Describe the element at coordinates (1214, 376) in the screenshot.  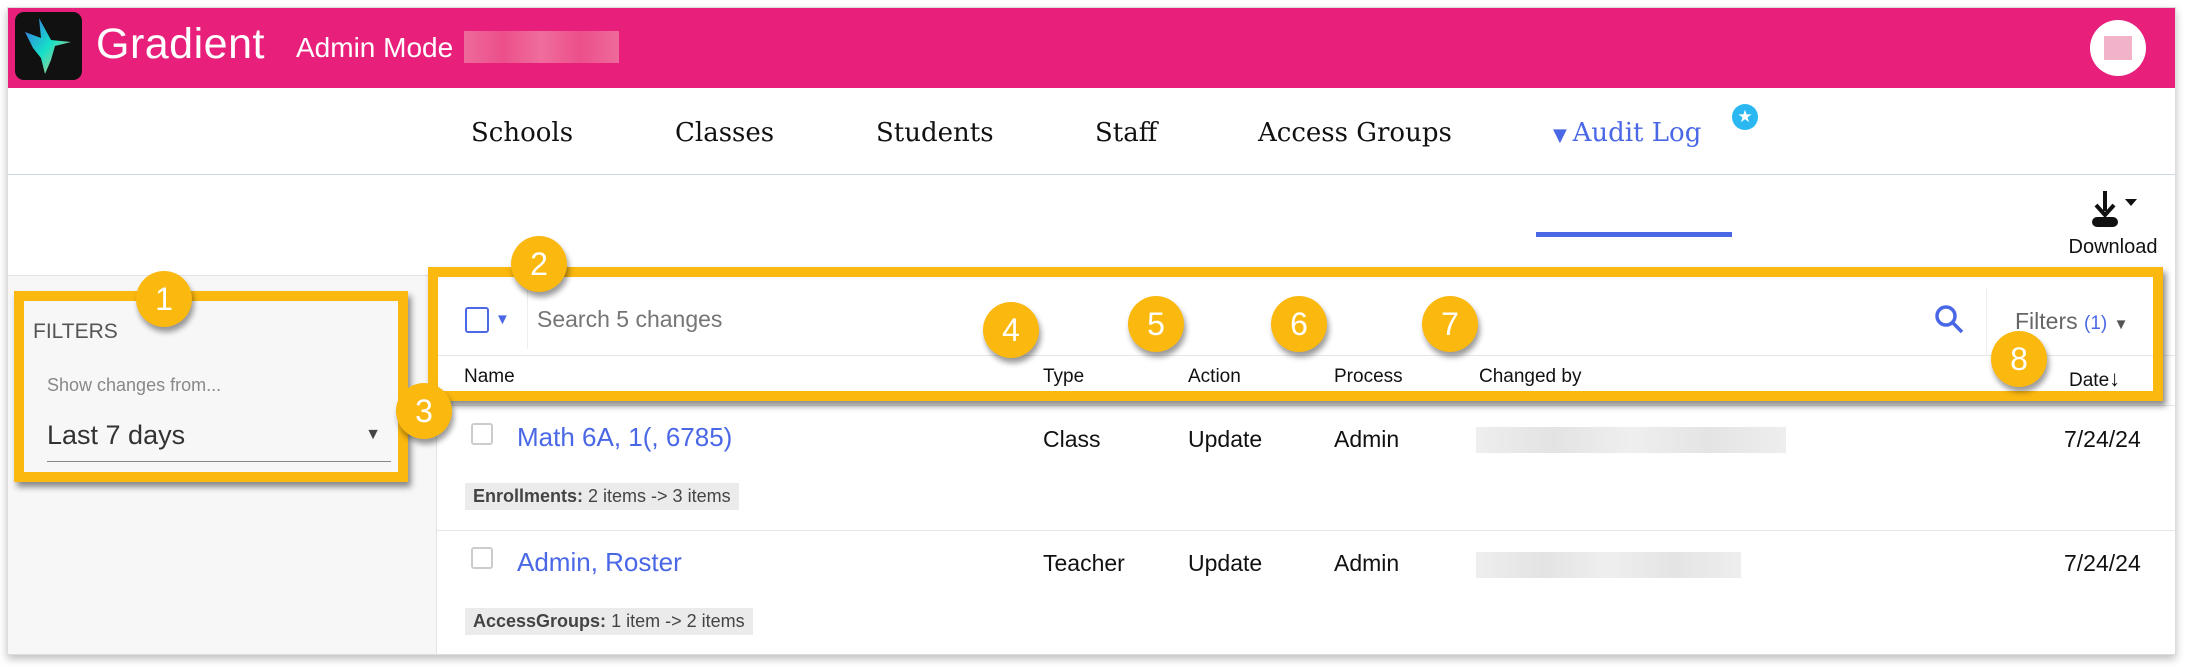
I see `column-header-action: Action` at that location.